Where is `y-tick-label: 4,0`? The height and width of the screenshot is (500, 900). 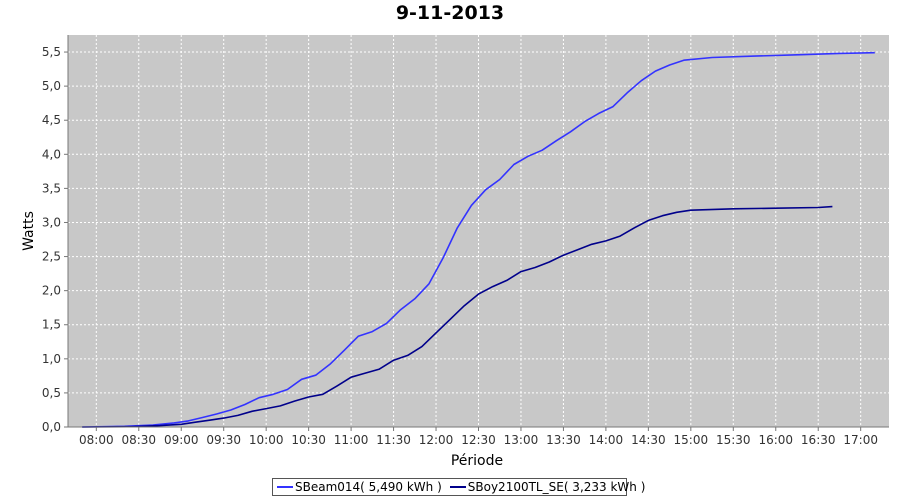
y-tick-label: 4,0 is located at coordinates (51, 154).